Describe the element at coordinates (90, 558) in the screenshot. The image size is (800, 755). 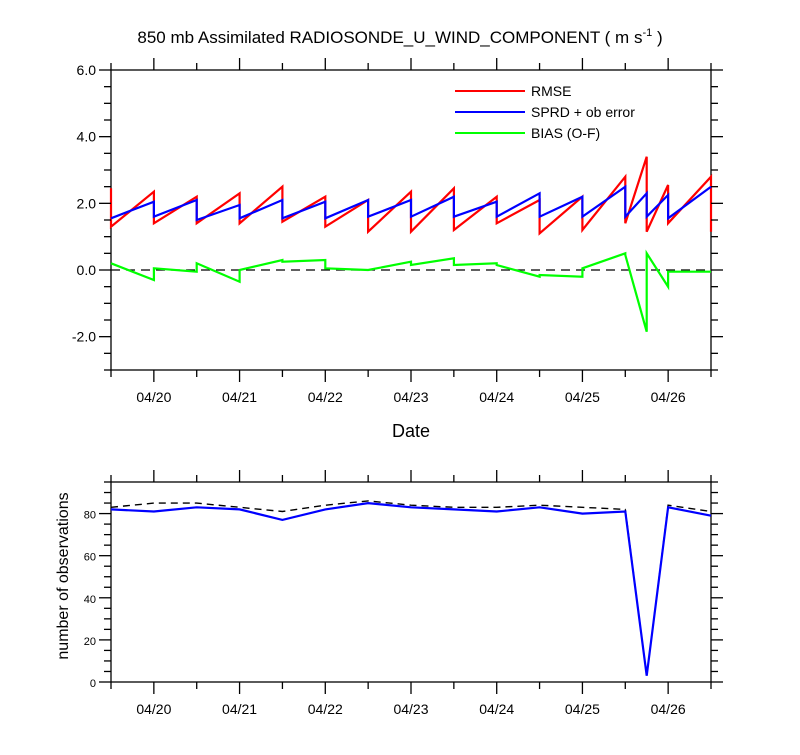
I see `y-tick-label: 60` at that location.